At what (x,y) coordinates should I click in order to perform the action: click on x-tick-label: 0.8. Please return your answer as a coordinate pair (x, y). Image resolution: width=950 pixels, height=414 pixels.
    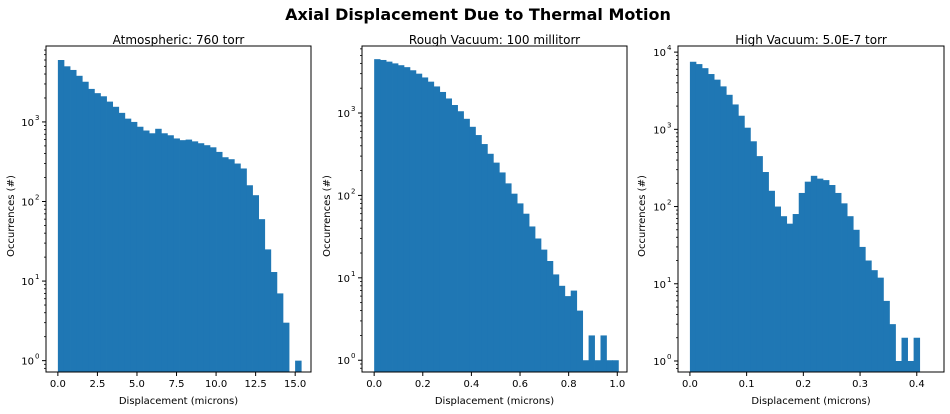
    Looking at the image, I should click on (569, 384).